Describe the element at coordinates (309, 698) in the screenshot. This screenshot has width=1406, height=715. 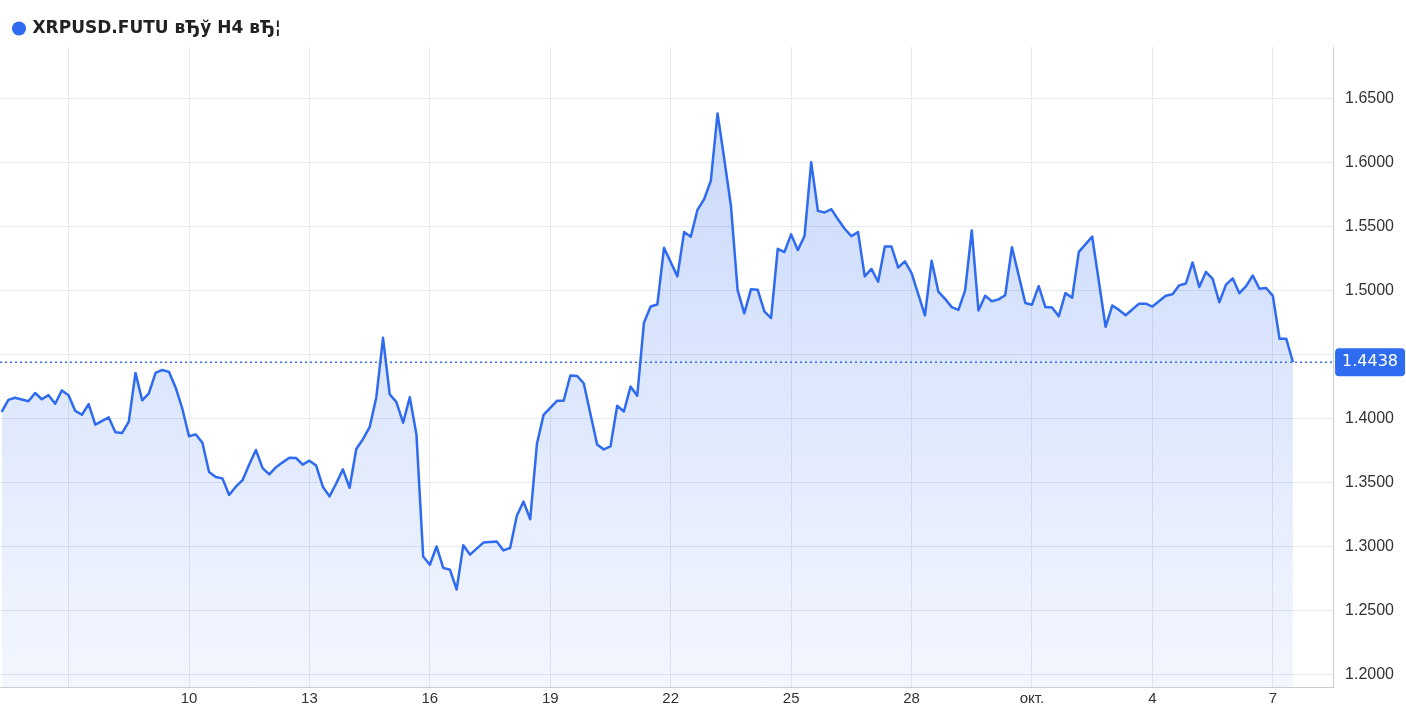
I see `x-tick-label: 13` at that location.